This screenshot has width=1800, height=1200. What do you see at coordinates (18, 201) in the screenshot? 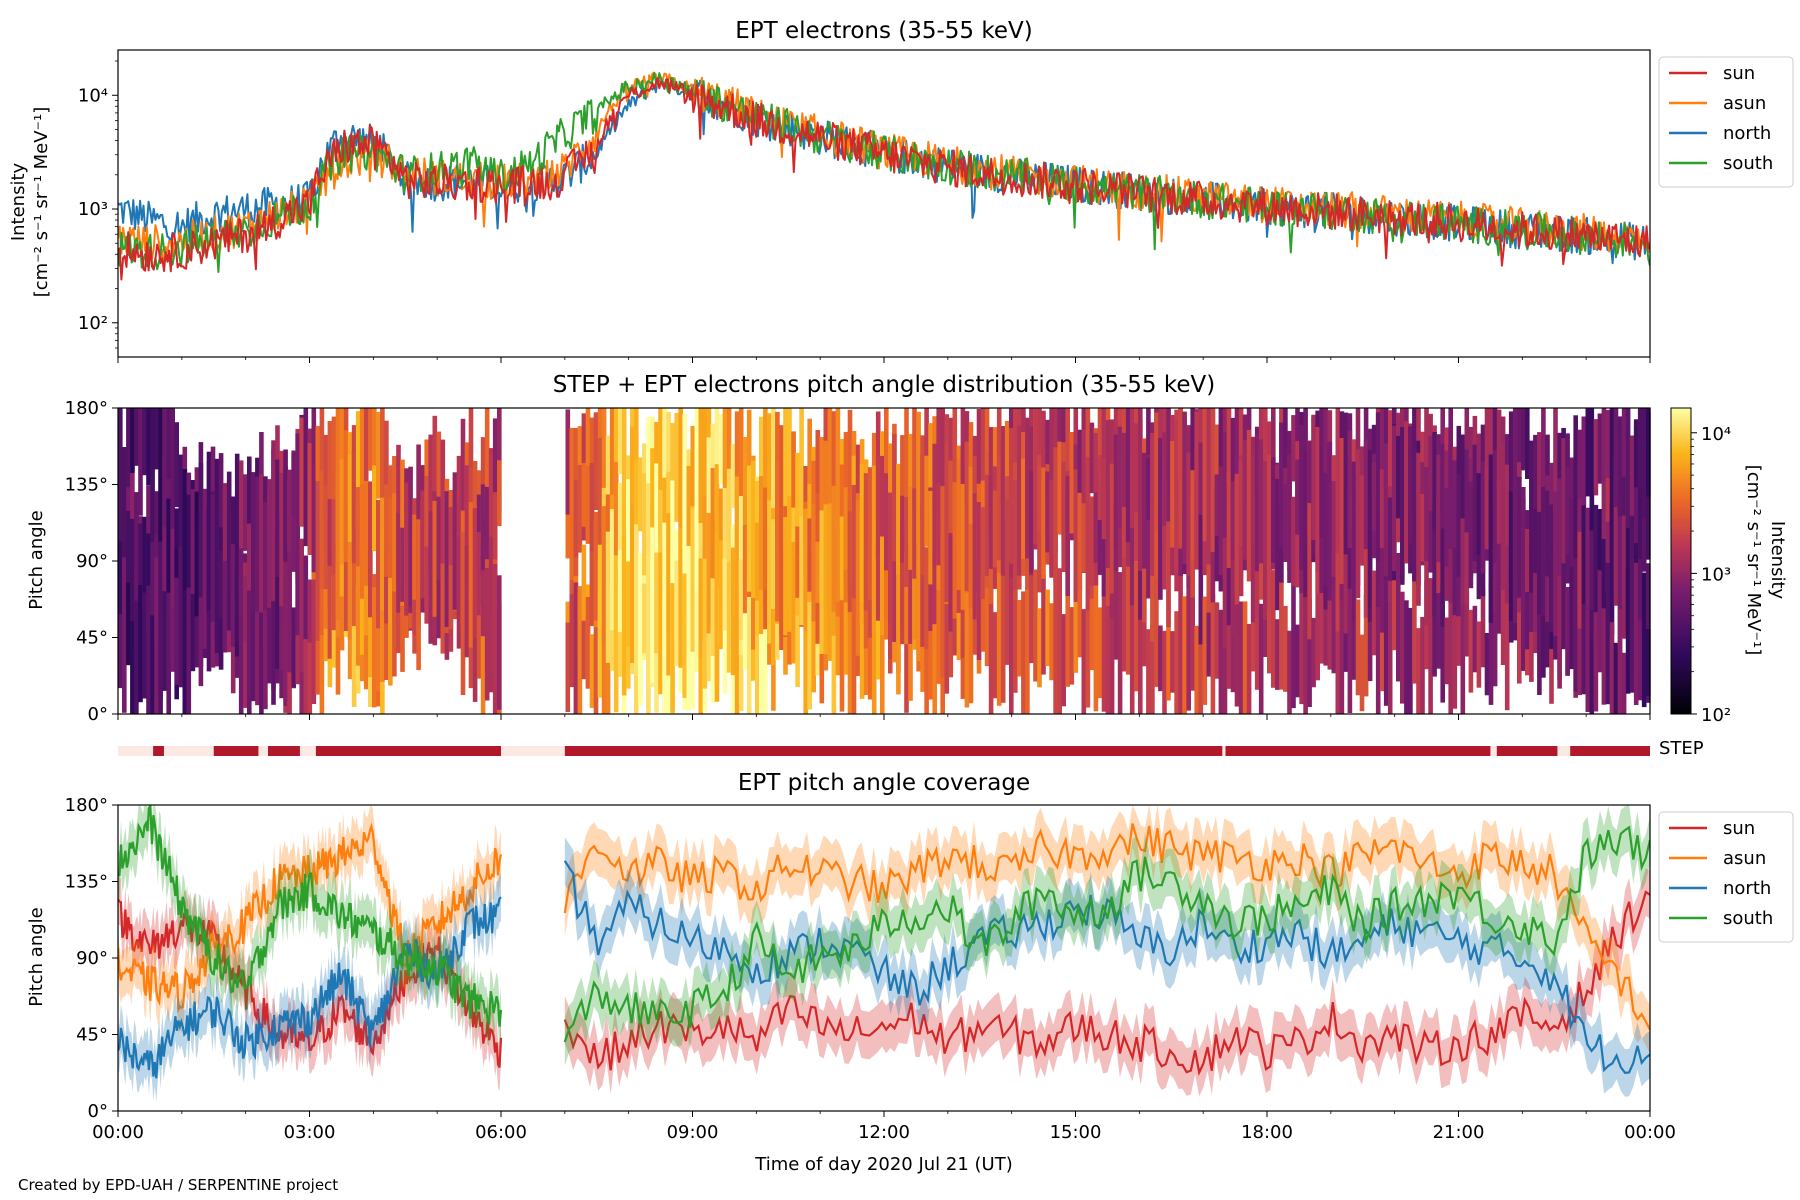
I see `panel1-ylabel-line1: Intensity` at bounding box center [18, 201].